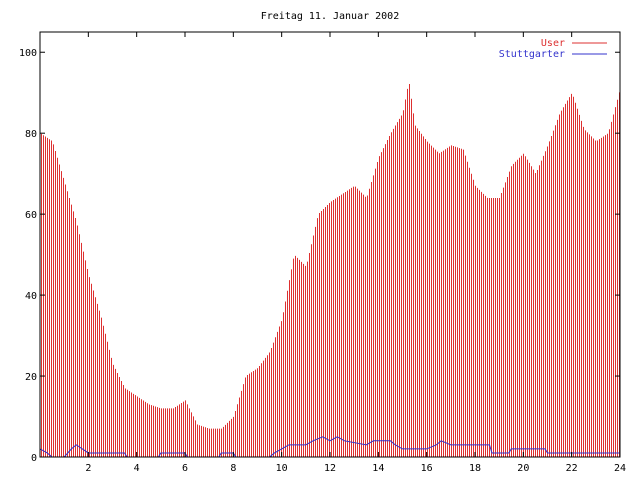  Describe the element at coordinates (31, 296) in the screenshot. I see `y-tick-label-2: 40` at that location.